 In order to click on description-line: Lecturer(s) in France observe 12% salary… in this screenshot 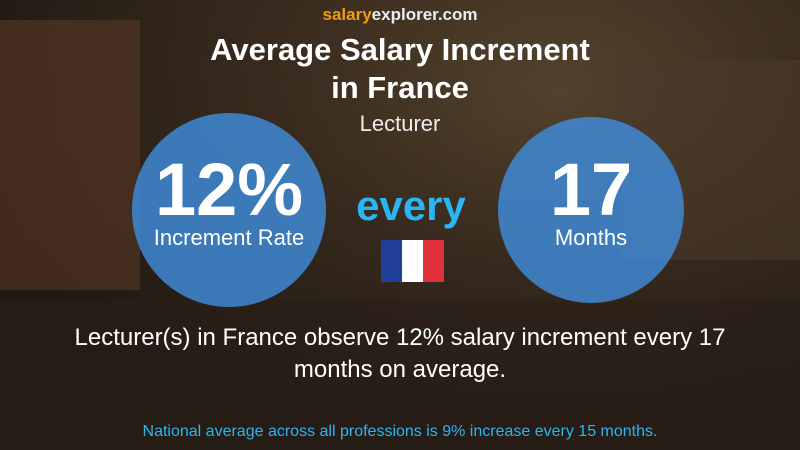, I will do `click(400, 337)`.